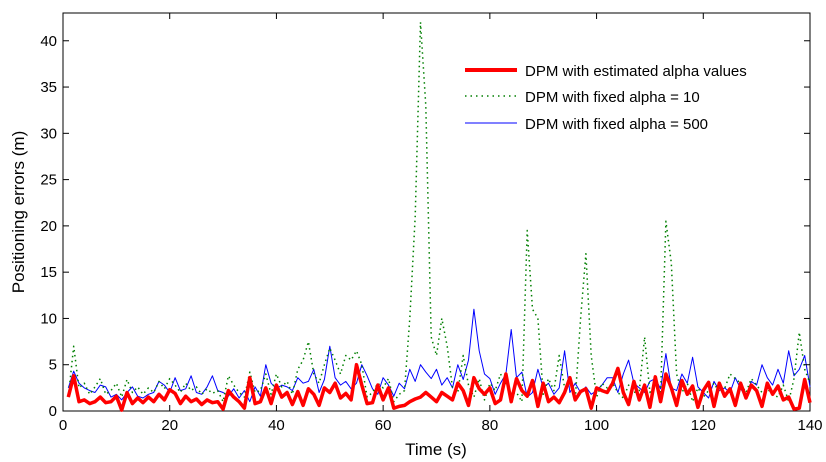 The height and width of the screenshot is (462, 826). Describe the element at coordinates (48, 87) in the screenshot. I see `y-tick-label: 35` at that location.